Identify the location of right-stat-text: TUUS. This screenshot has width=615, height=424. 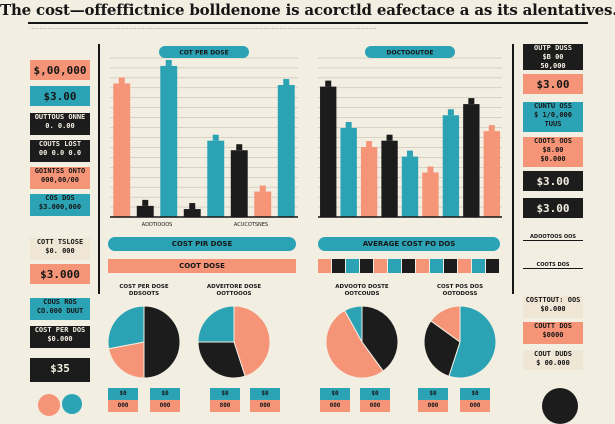
(553, 124).